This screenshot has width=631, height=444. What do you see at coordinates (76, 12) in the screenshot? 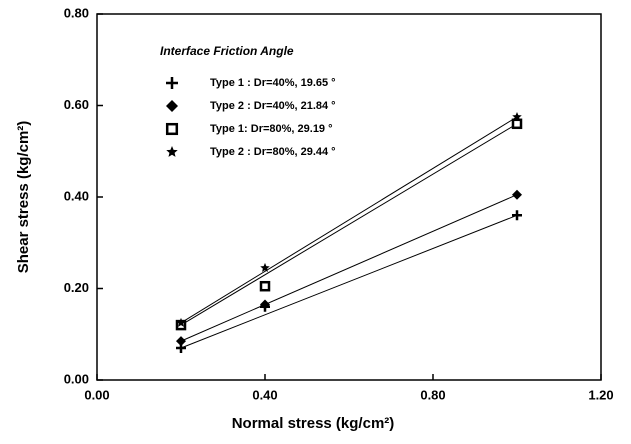
I see `y-tick-label: 0.80` at bounding box center [76, 12].